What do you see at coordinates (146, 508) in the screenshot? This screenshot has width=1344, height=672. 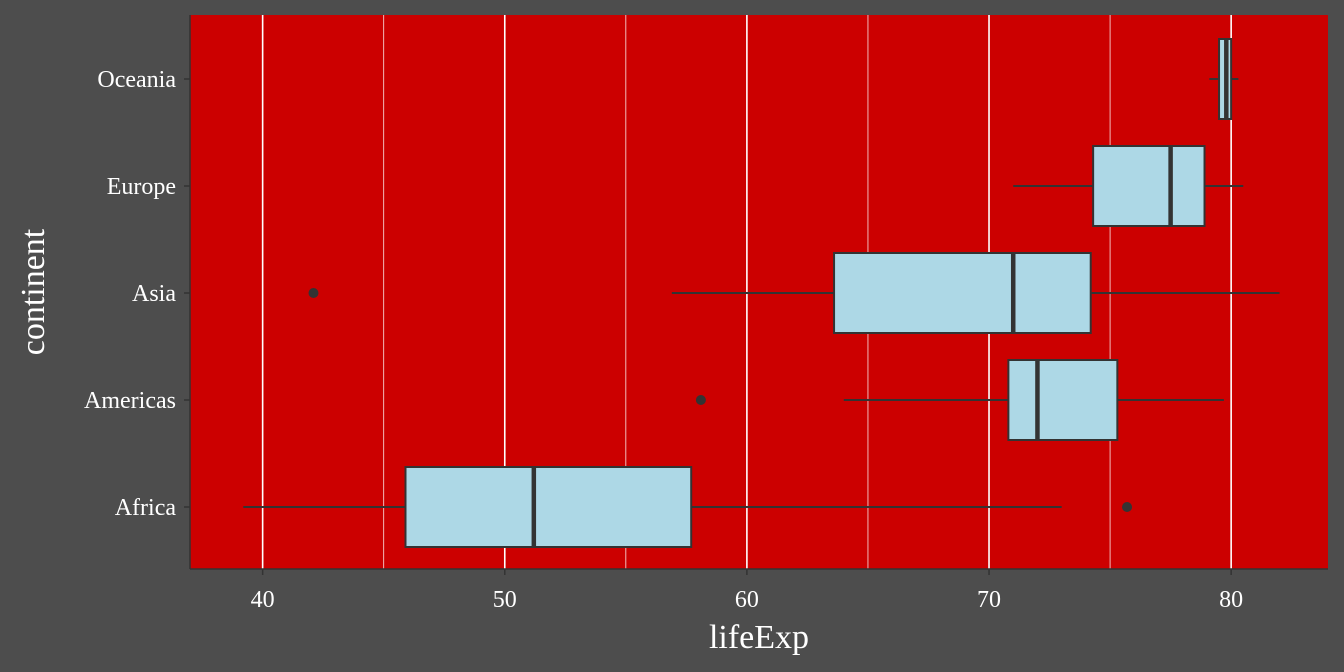 I see `y-tick-label: Africa` at bounding box center [146, 508].